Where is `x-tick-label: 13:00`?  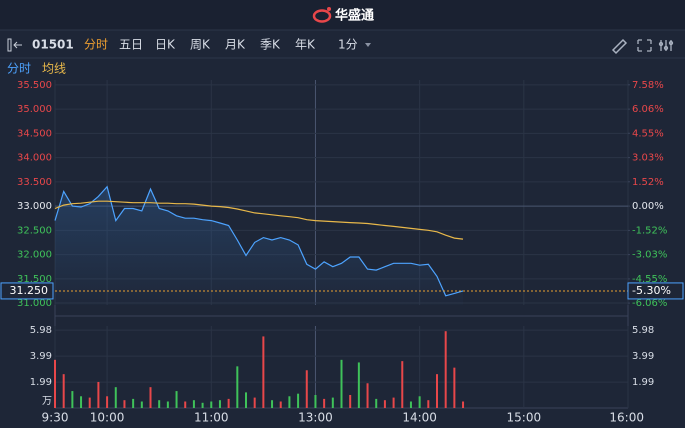
x-tick-label: 13:00 is located at coordinates (315, 418).